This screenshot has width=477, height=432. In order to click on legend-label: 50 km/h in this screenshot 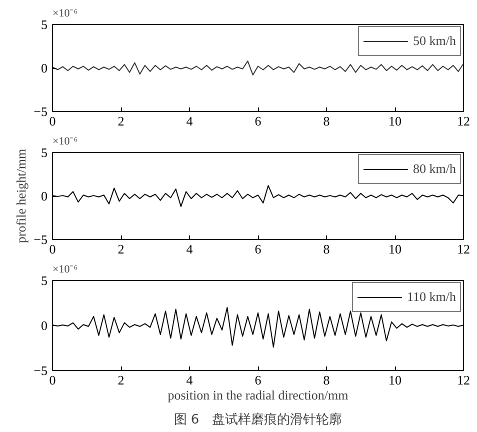, I will do `click(434, 41)`.